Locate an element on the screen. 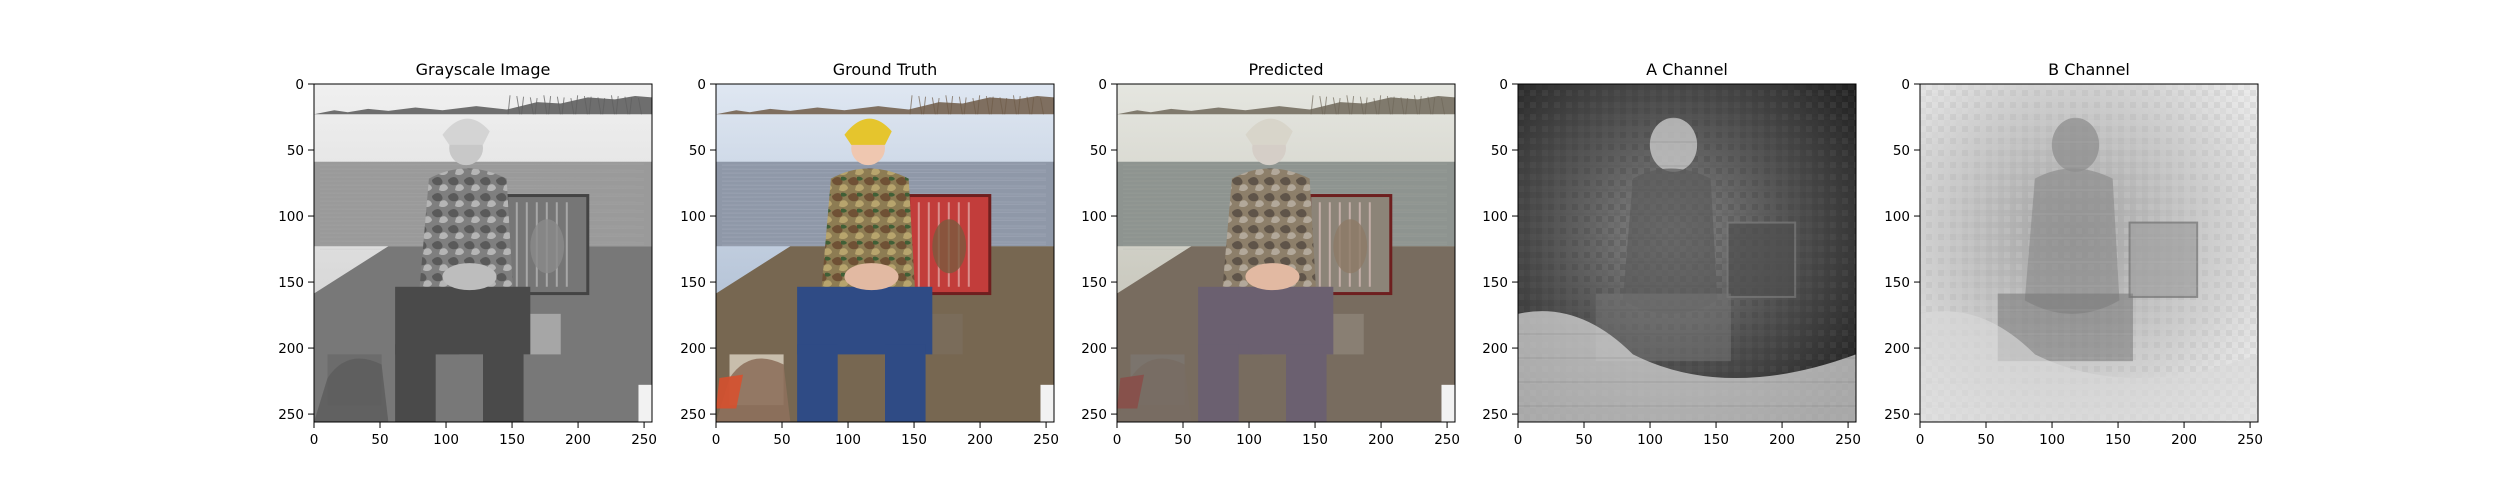 This screenshot has width=2500, height=504. a-channel-axes-frame is located at coordinates (1687, 253).